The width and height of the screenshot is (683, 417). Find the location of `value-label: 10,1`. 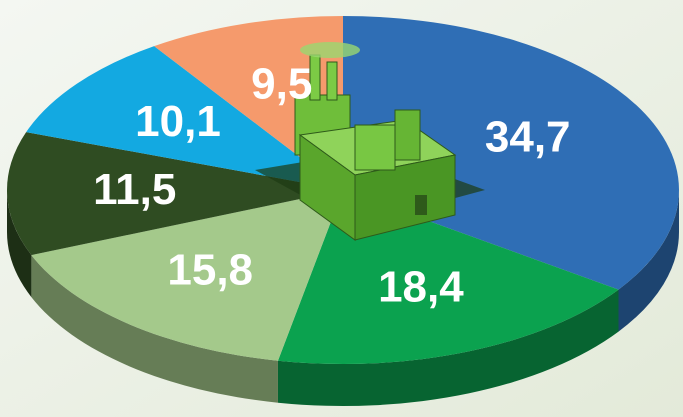

value-label: 10,1 is located at coordinates (178, 121).